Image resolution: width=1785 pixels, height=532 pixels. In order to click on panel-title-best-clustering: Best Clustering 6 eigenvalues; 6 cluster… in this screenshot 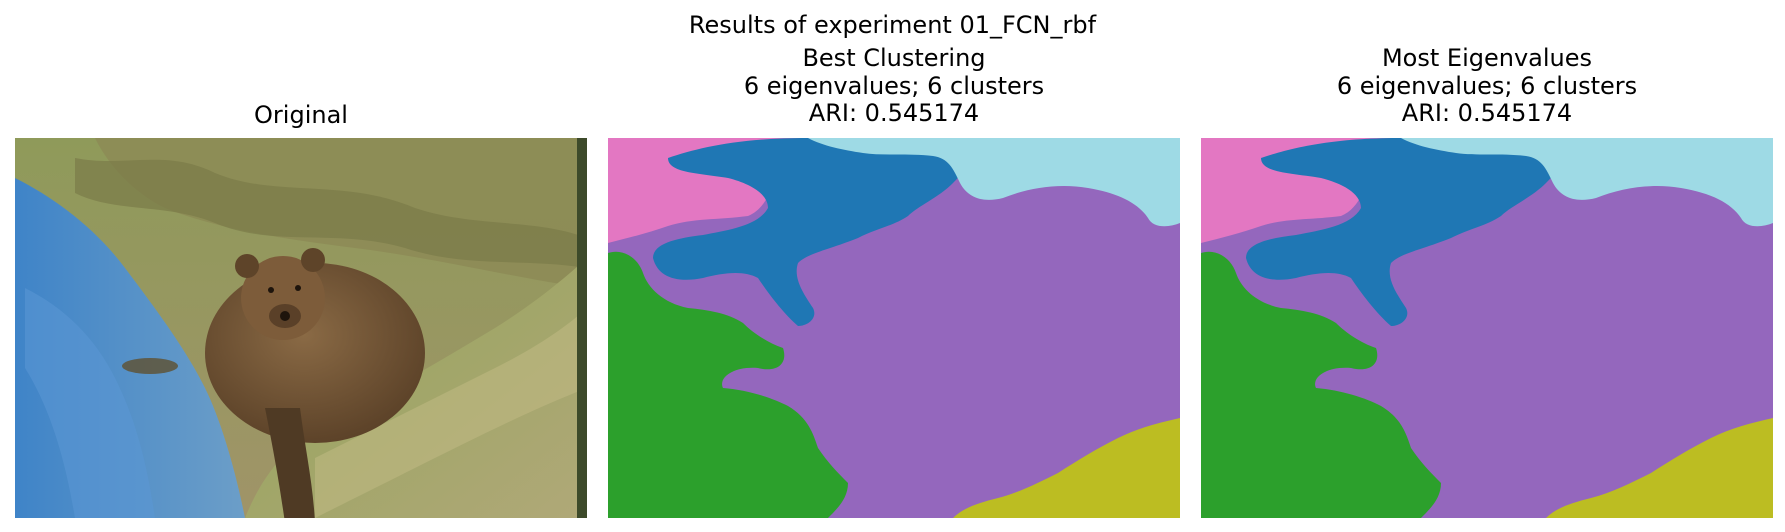, I will do `click(894, 86)`.